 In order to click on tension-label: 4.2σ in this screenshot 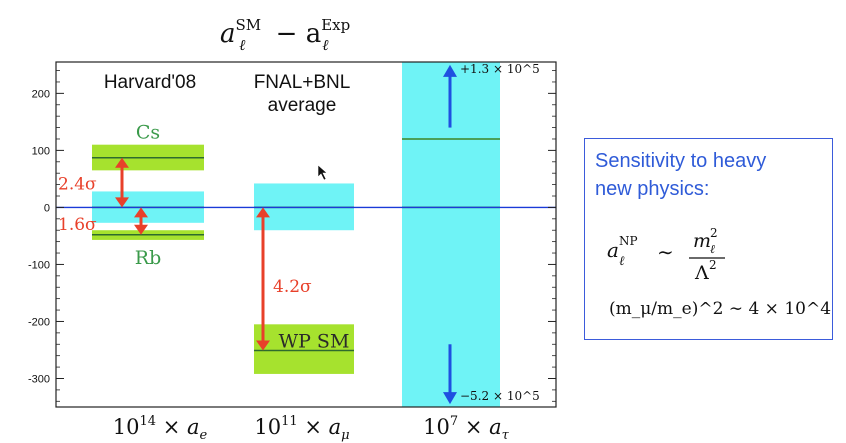, I will do `click(292, 287)`.